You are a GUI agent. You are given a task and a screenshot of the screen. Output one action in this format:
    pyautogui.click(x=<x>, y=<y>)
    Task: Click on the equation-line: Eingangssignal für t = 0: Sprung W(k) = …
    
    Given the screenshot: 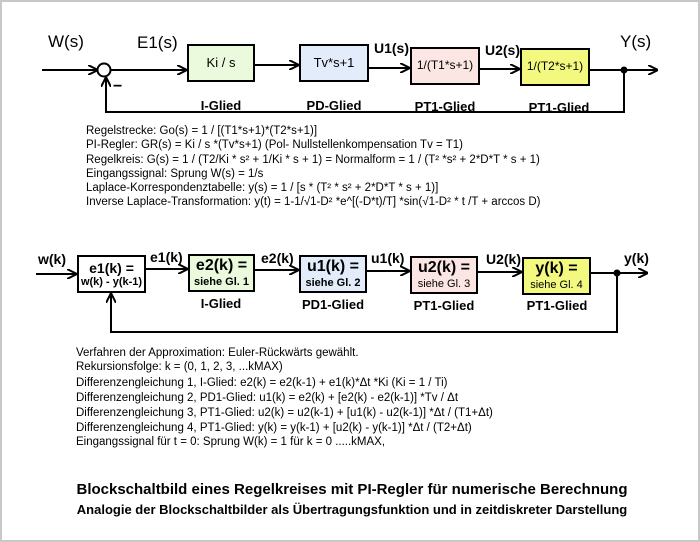 What is the action you would take?
    pyautogui.click(x=231, y=442)
    